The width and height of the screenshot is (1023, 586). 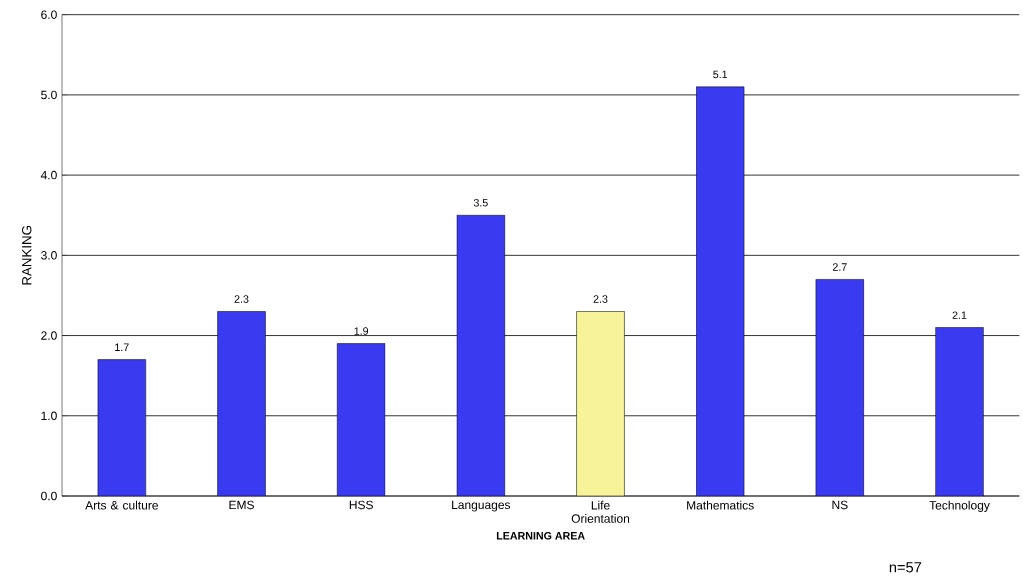 I want to click on data-label: 2.7, so click(x=839, y=267).